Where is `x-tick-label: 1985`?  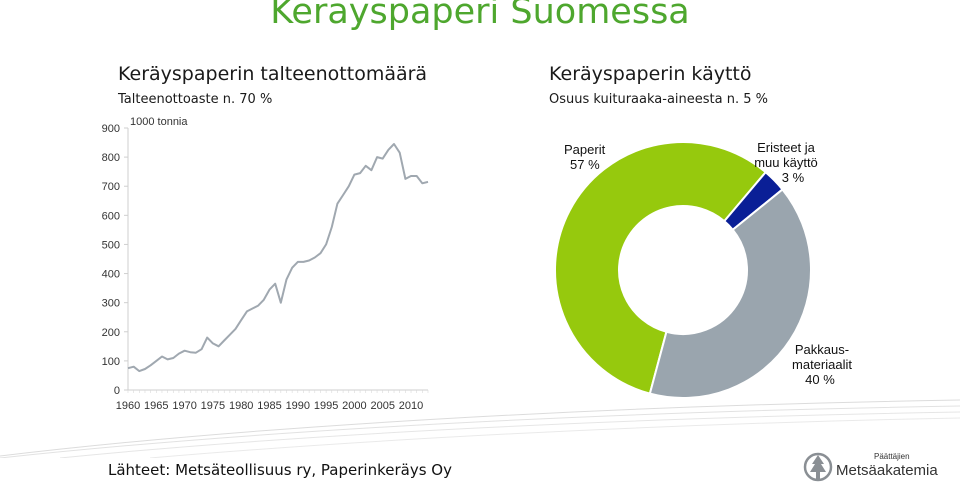 x-tick-label: 1985 is located at coordinates (269, 406).